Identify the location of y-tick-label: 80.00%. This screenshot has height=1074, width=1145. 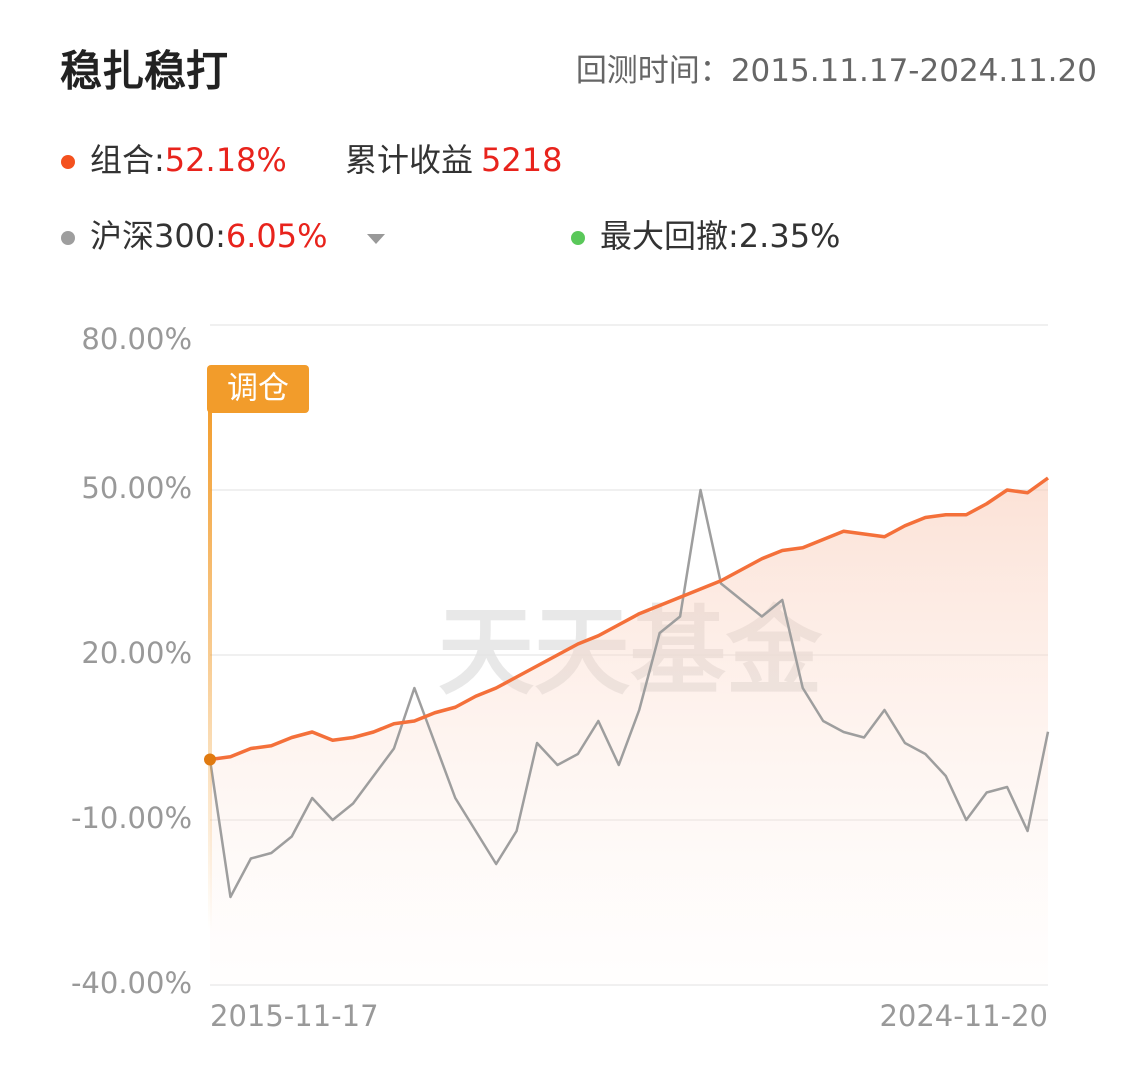
(136, 339).